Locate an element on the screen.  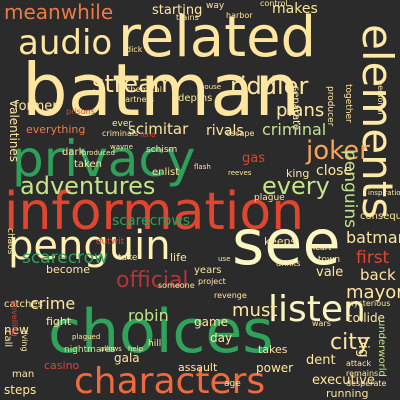
word-keeps: town is located at coordinates (329, 260).